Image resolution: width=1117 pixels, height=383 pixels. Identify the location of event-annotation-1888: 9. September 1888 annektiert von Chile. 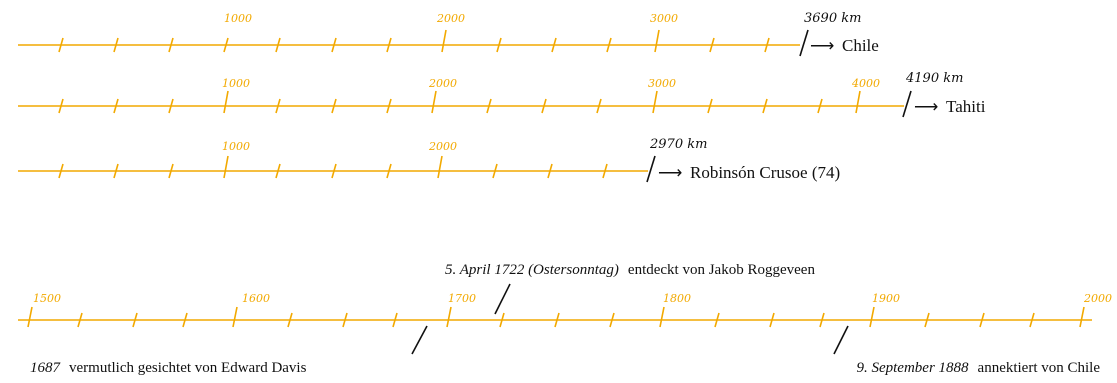
(978, 367).